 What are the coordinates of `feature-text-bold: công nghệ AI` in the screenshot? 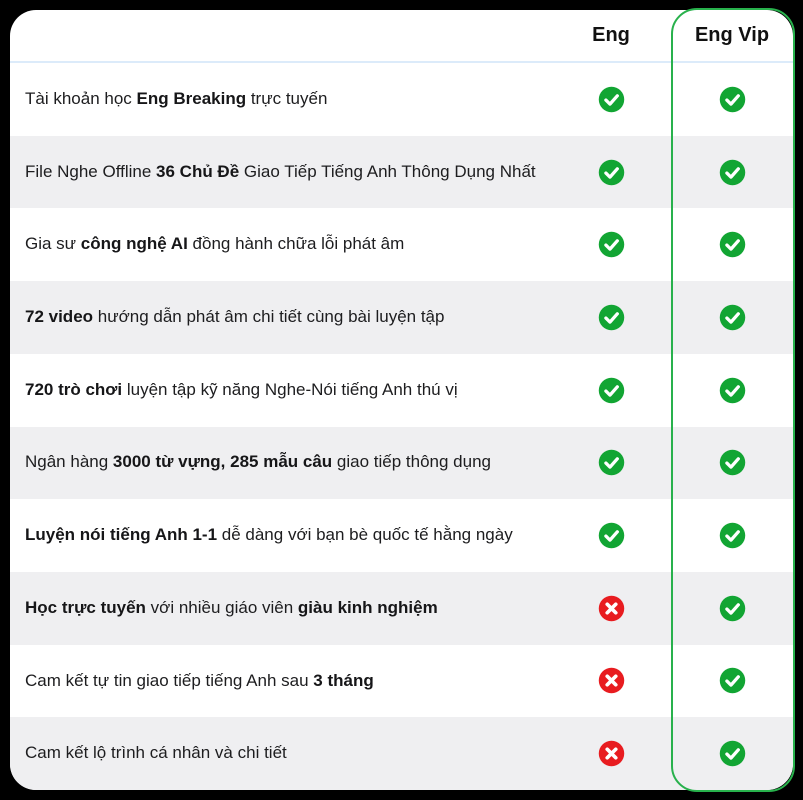 It's located at (134, 244).